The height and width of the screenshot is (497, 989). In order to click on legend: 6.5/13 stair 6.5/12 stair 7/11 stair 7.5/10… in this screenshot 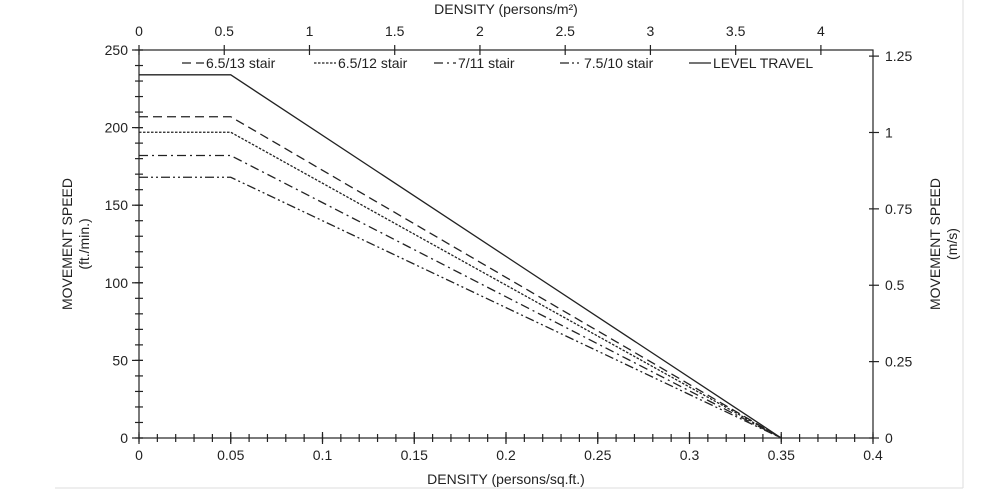, I will do `click(497, 63)`.